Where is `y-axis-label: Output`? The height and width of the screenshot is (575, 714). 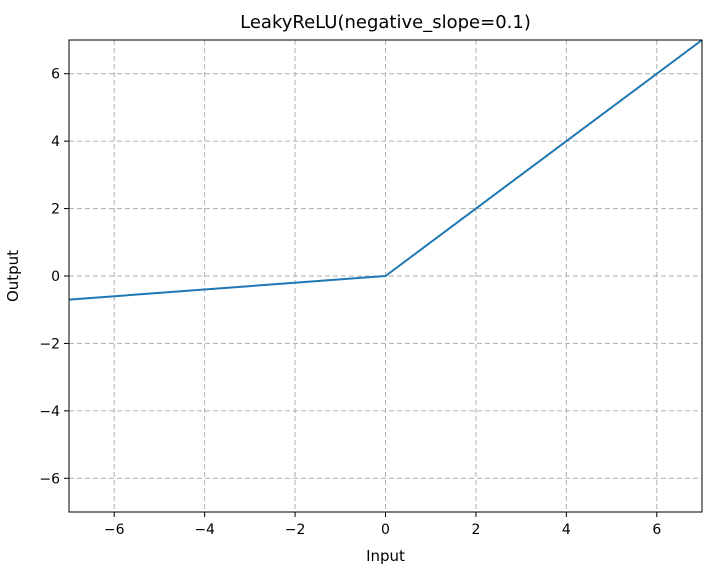 y-axis-label: Output is located at coordinates (13, 276).